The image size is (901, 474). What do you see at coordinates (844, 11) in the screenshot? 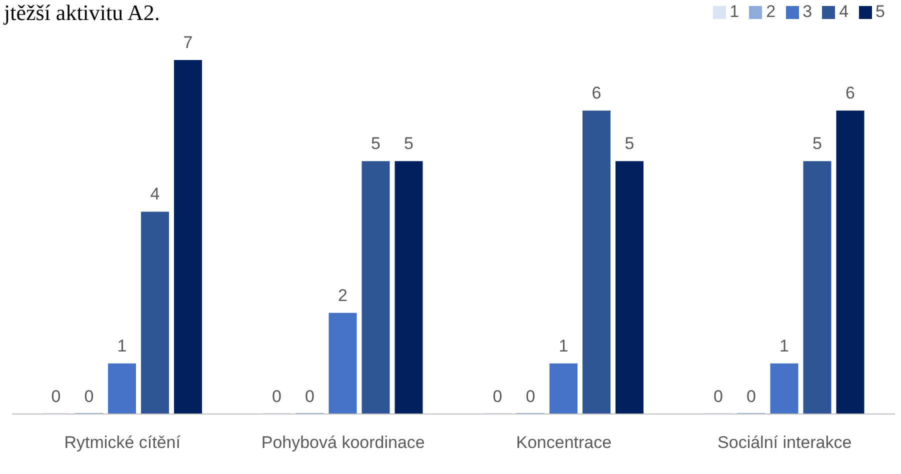
I see `legend-label: 4` at bounding box center [844, 11].